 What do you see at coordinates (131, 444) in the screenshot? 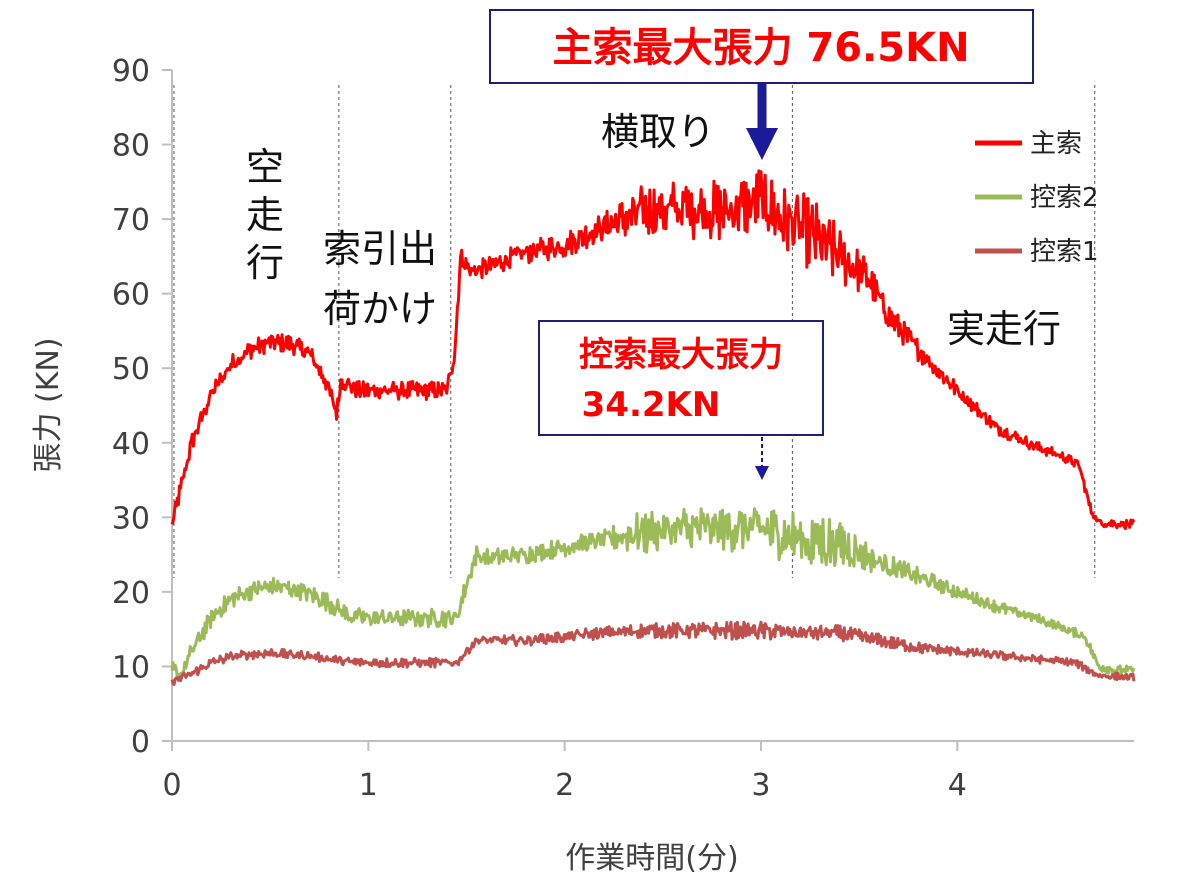
I see `y-tick-label: 40` at bounding box center [131, 444].